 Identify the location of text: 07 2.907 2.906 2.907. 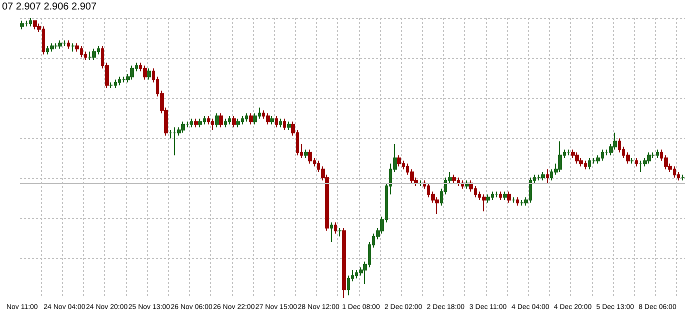
(49, 7).